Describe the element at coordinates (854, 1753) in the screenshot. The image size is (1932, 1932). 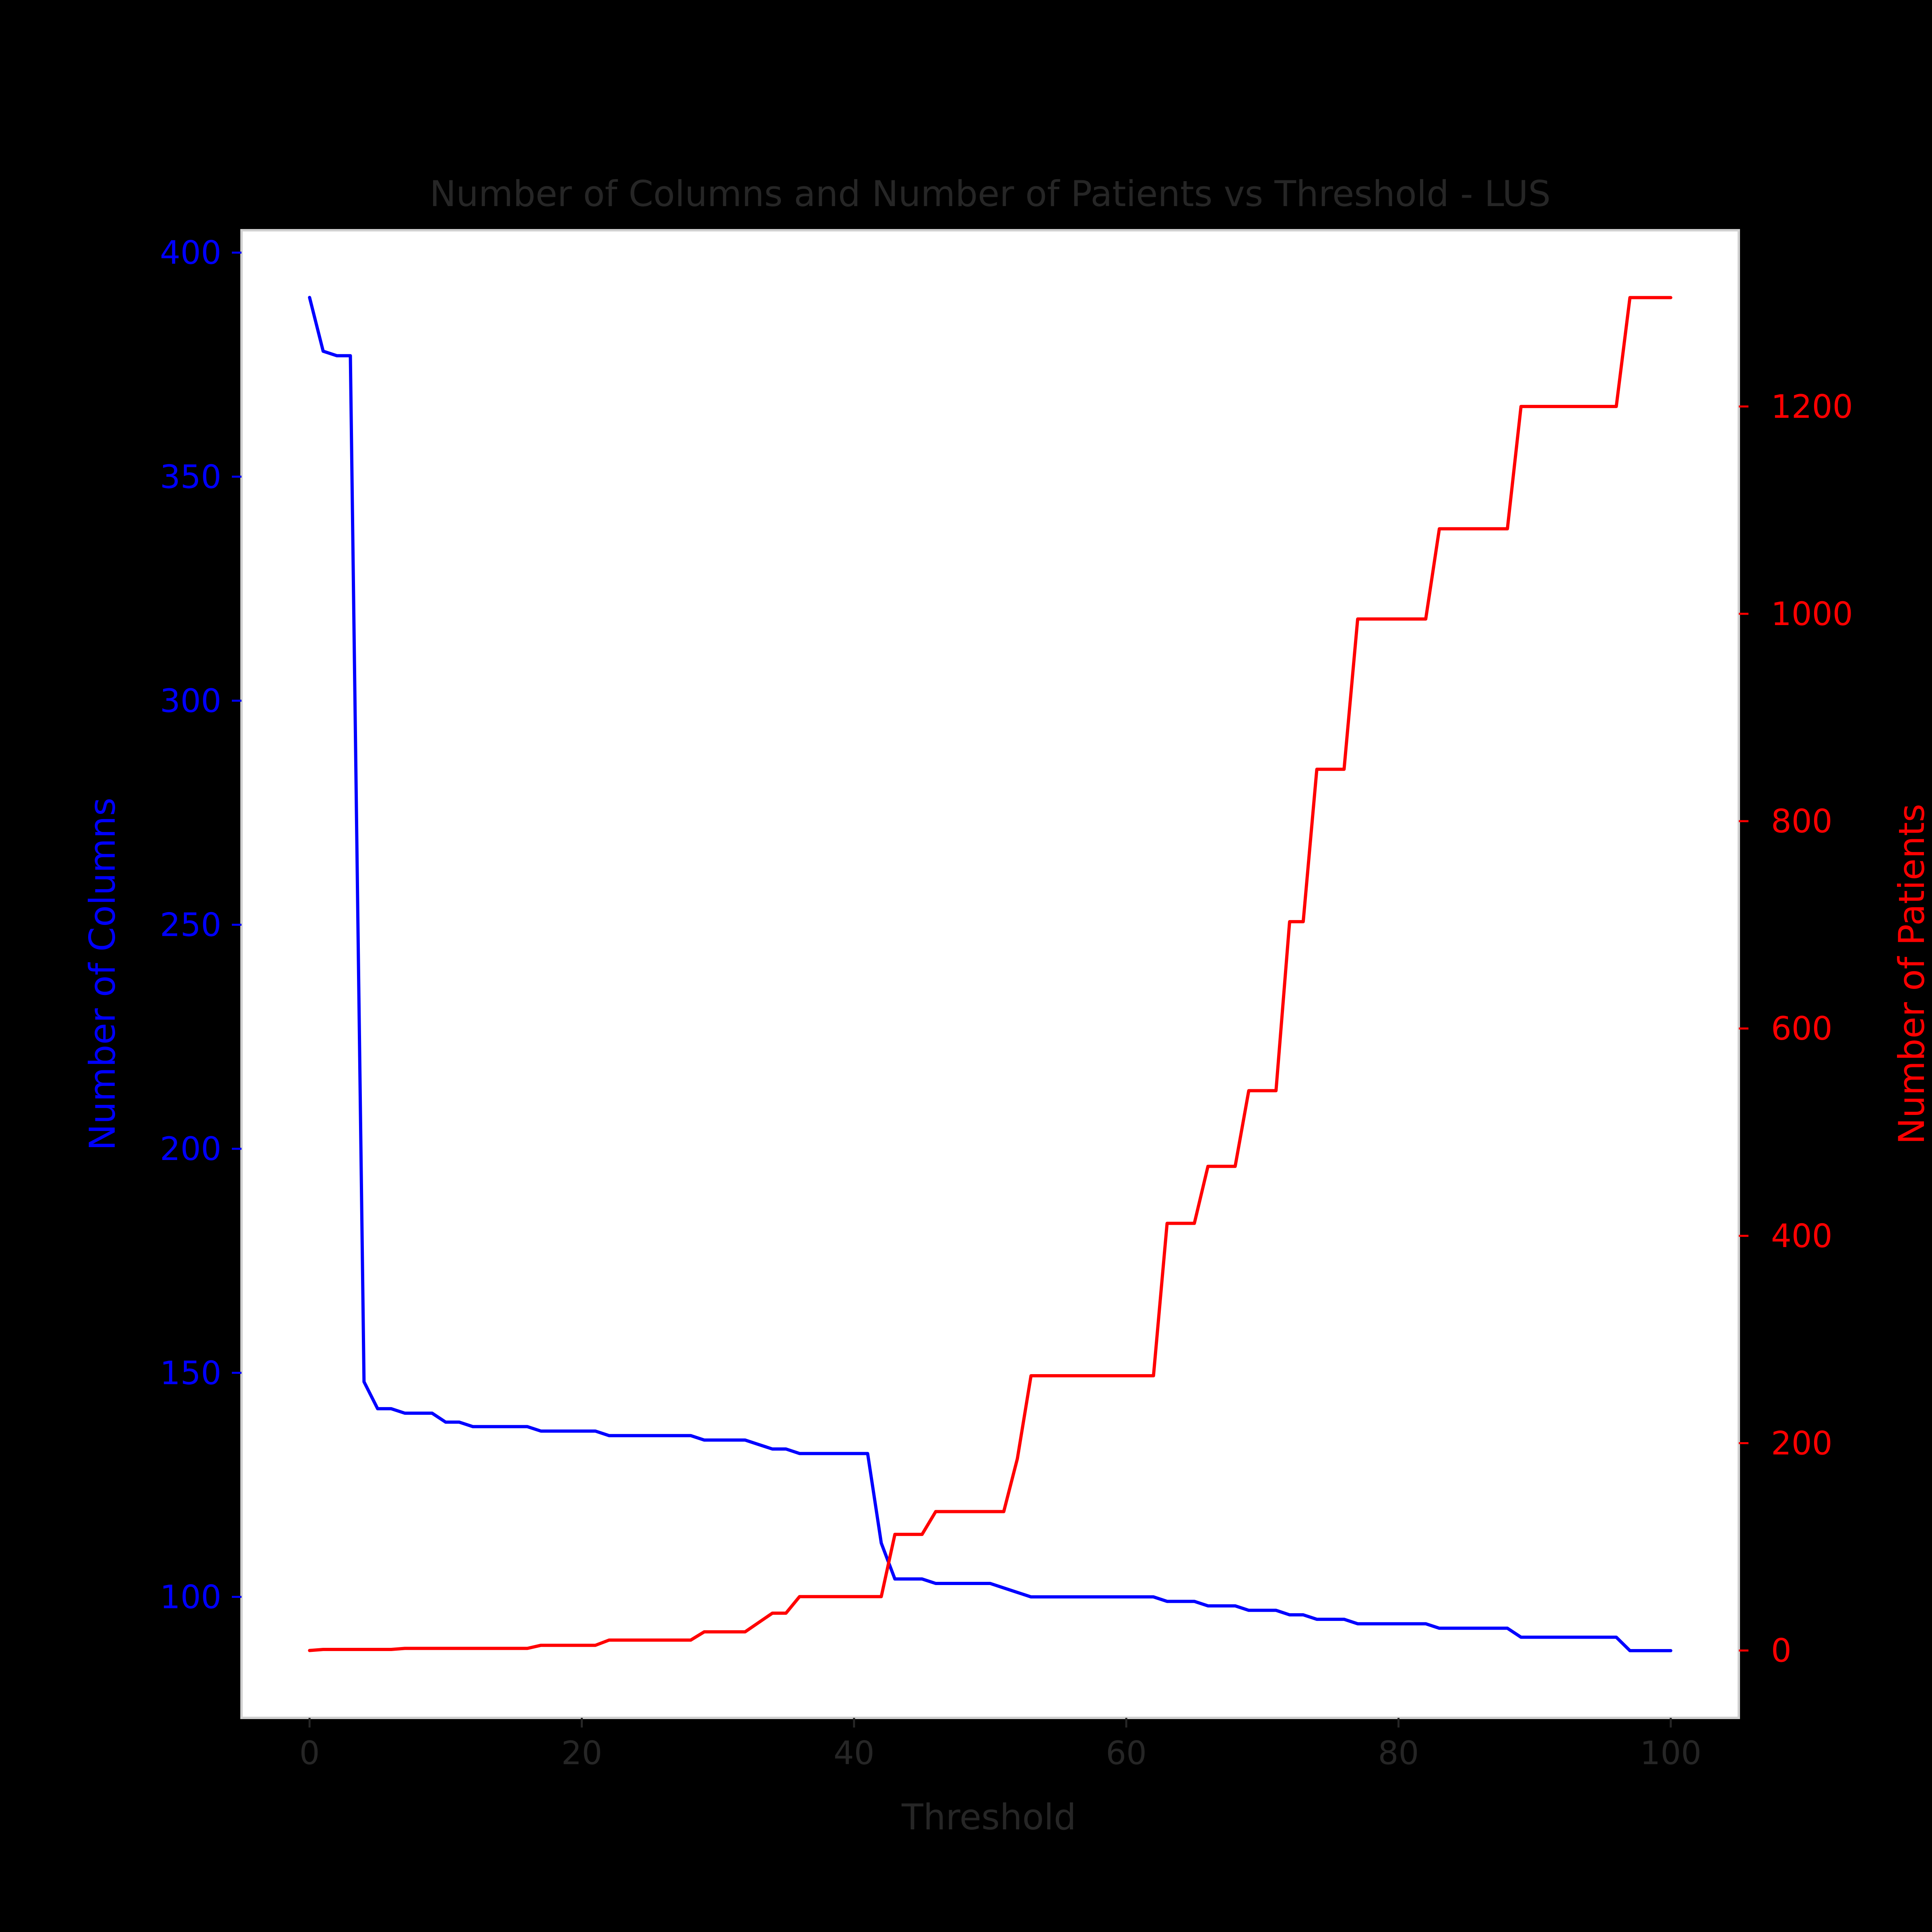
I see `x-tick-label: 40` at that location.